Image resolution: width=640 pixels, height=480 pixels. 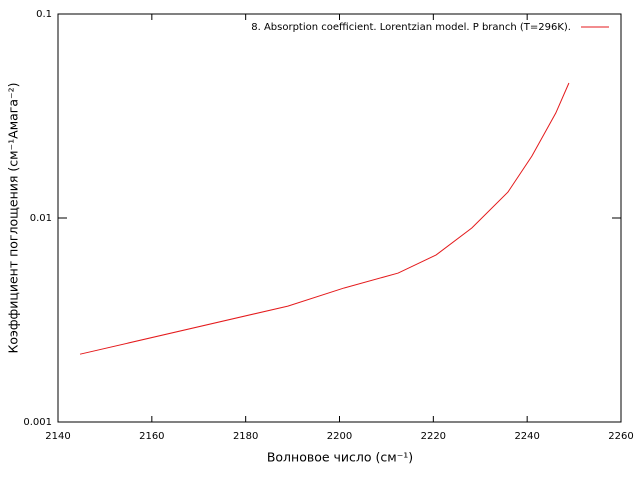 I want to click on x-tick-label: 2160, so click(x=151, y=436).